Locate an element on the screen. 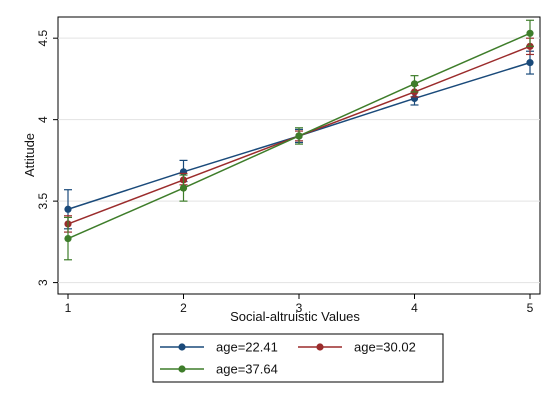 Image resolution: width=550 pixels, height=401 pixels. y-tick-label-2: 4 is located at coordinates (43, 119).